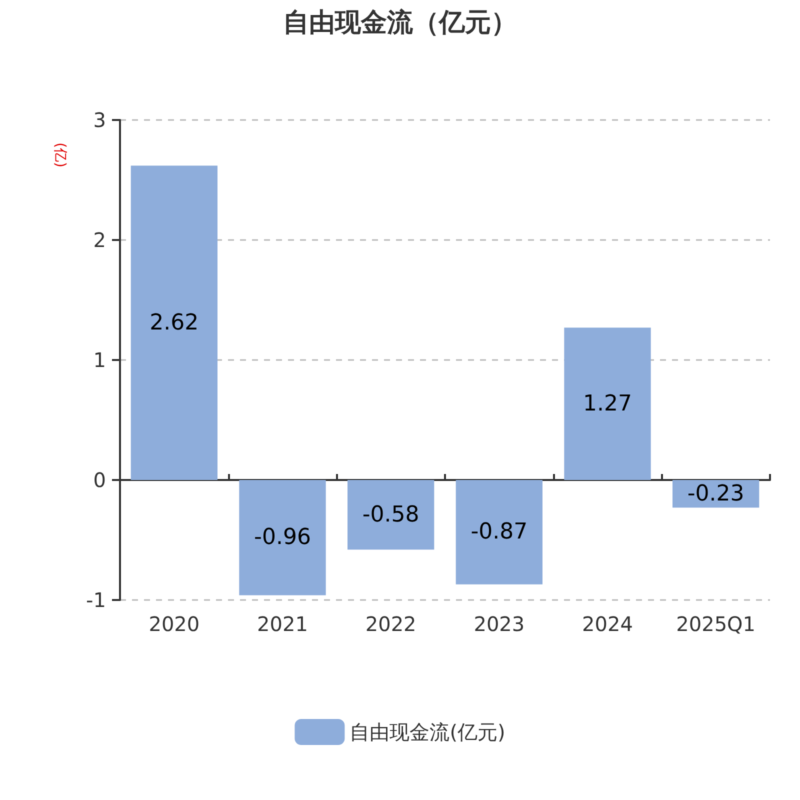 The image size is (800, 800). What do you see at coordinates (174, 624) in the screenshot?
I see `x-tick-label: 2020` at bounding box center [174, 624].